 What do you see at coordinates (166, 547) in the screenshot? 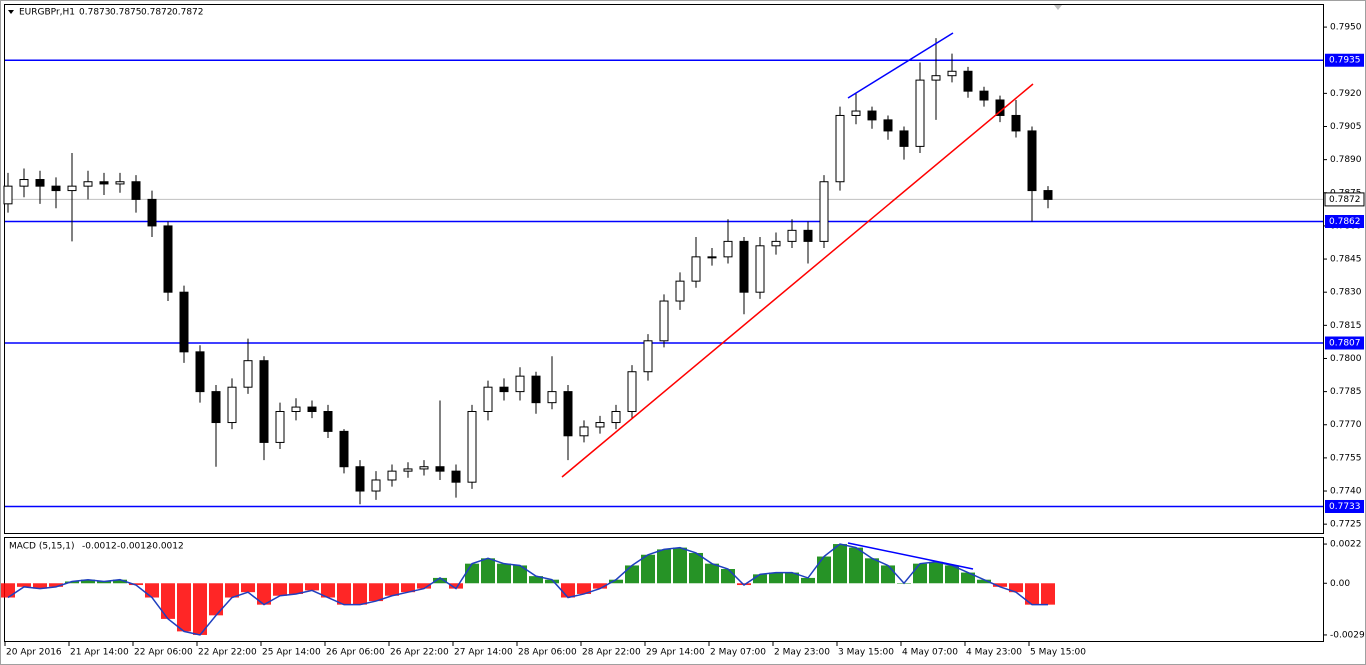
I see `macd-value: -0.0012` at bounding box center [166, 547].